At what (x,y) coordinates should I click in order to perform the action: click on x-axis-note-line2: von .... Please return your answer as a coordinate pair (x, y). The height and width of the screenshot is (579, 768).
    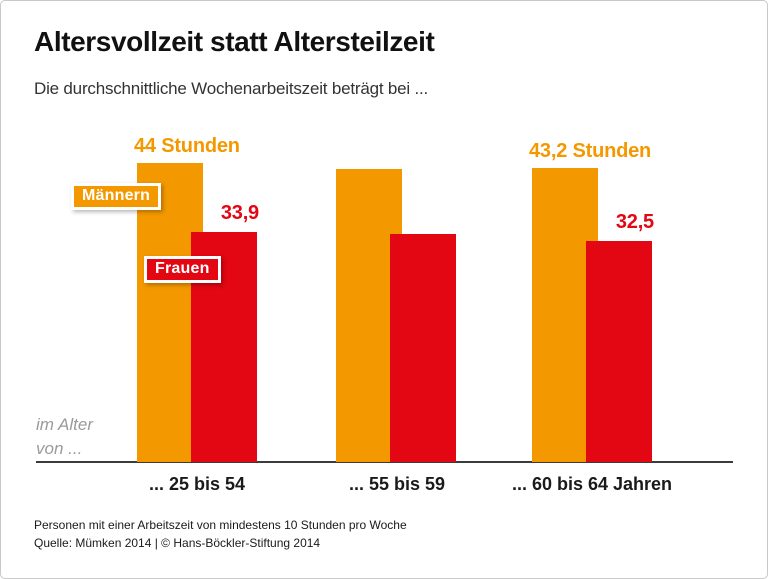
    Looking at the image, I should click on (59, 448).